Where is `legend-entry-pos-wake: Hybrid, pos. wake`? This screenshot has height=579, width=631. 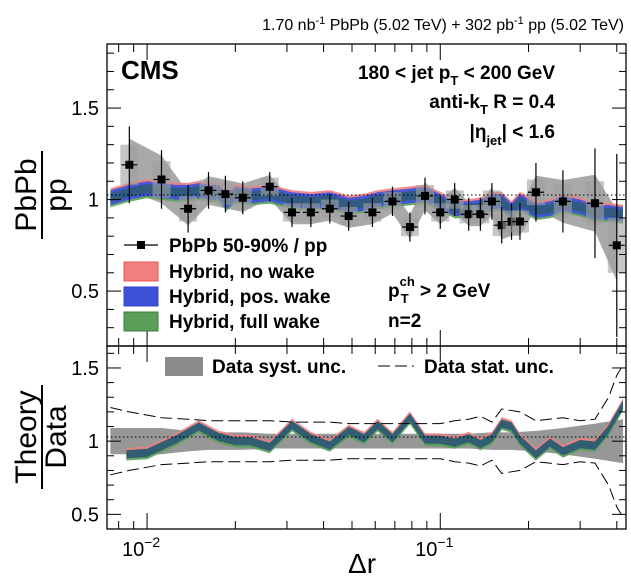
legend-entry-pos-wake: Hybrid, pos. wake is located at coordinates (227, 297).